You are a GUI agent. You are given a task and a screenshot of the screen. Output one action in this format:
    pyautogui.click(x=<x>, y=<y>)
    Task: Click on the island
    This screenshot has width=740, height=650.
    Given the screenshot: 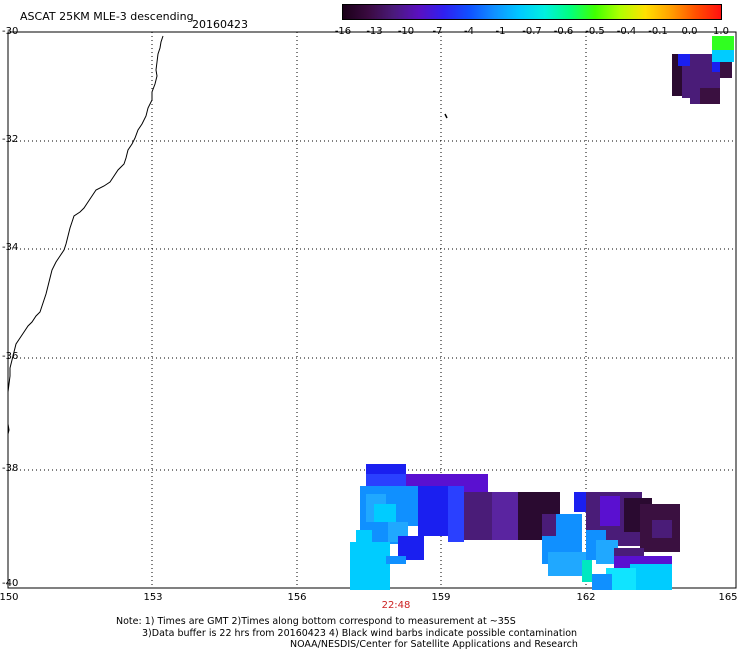 What is the action you would take?
    pyautogui.click(x=446, y=116)
    